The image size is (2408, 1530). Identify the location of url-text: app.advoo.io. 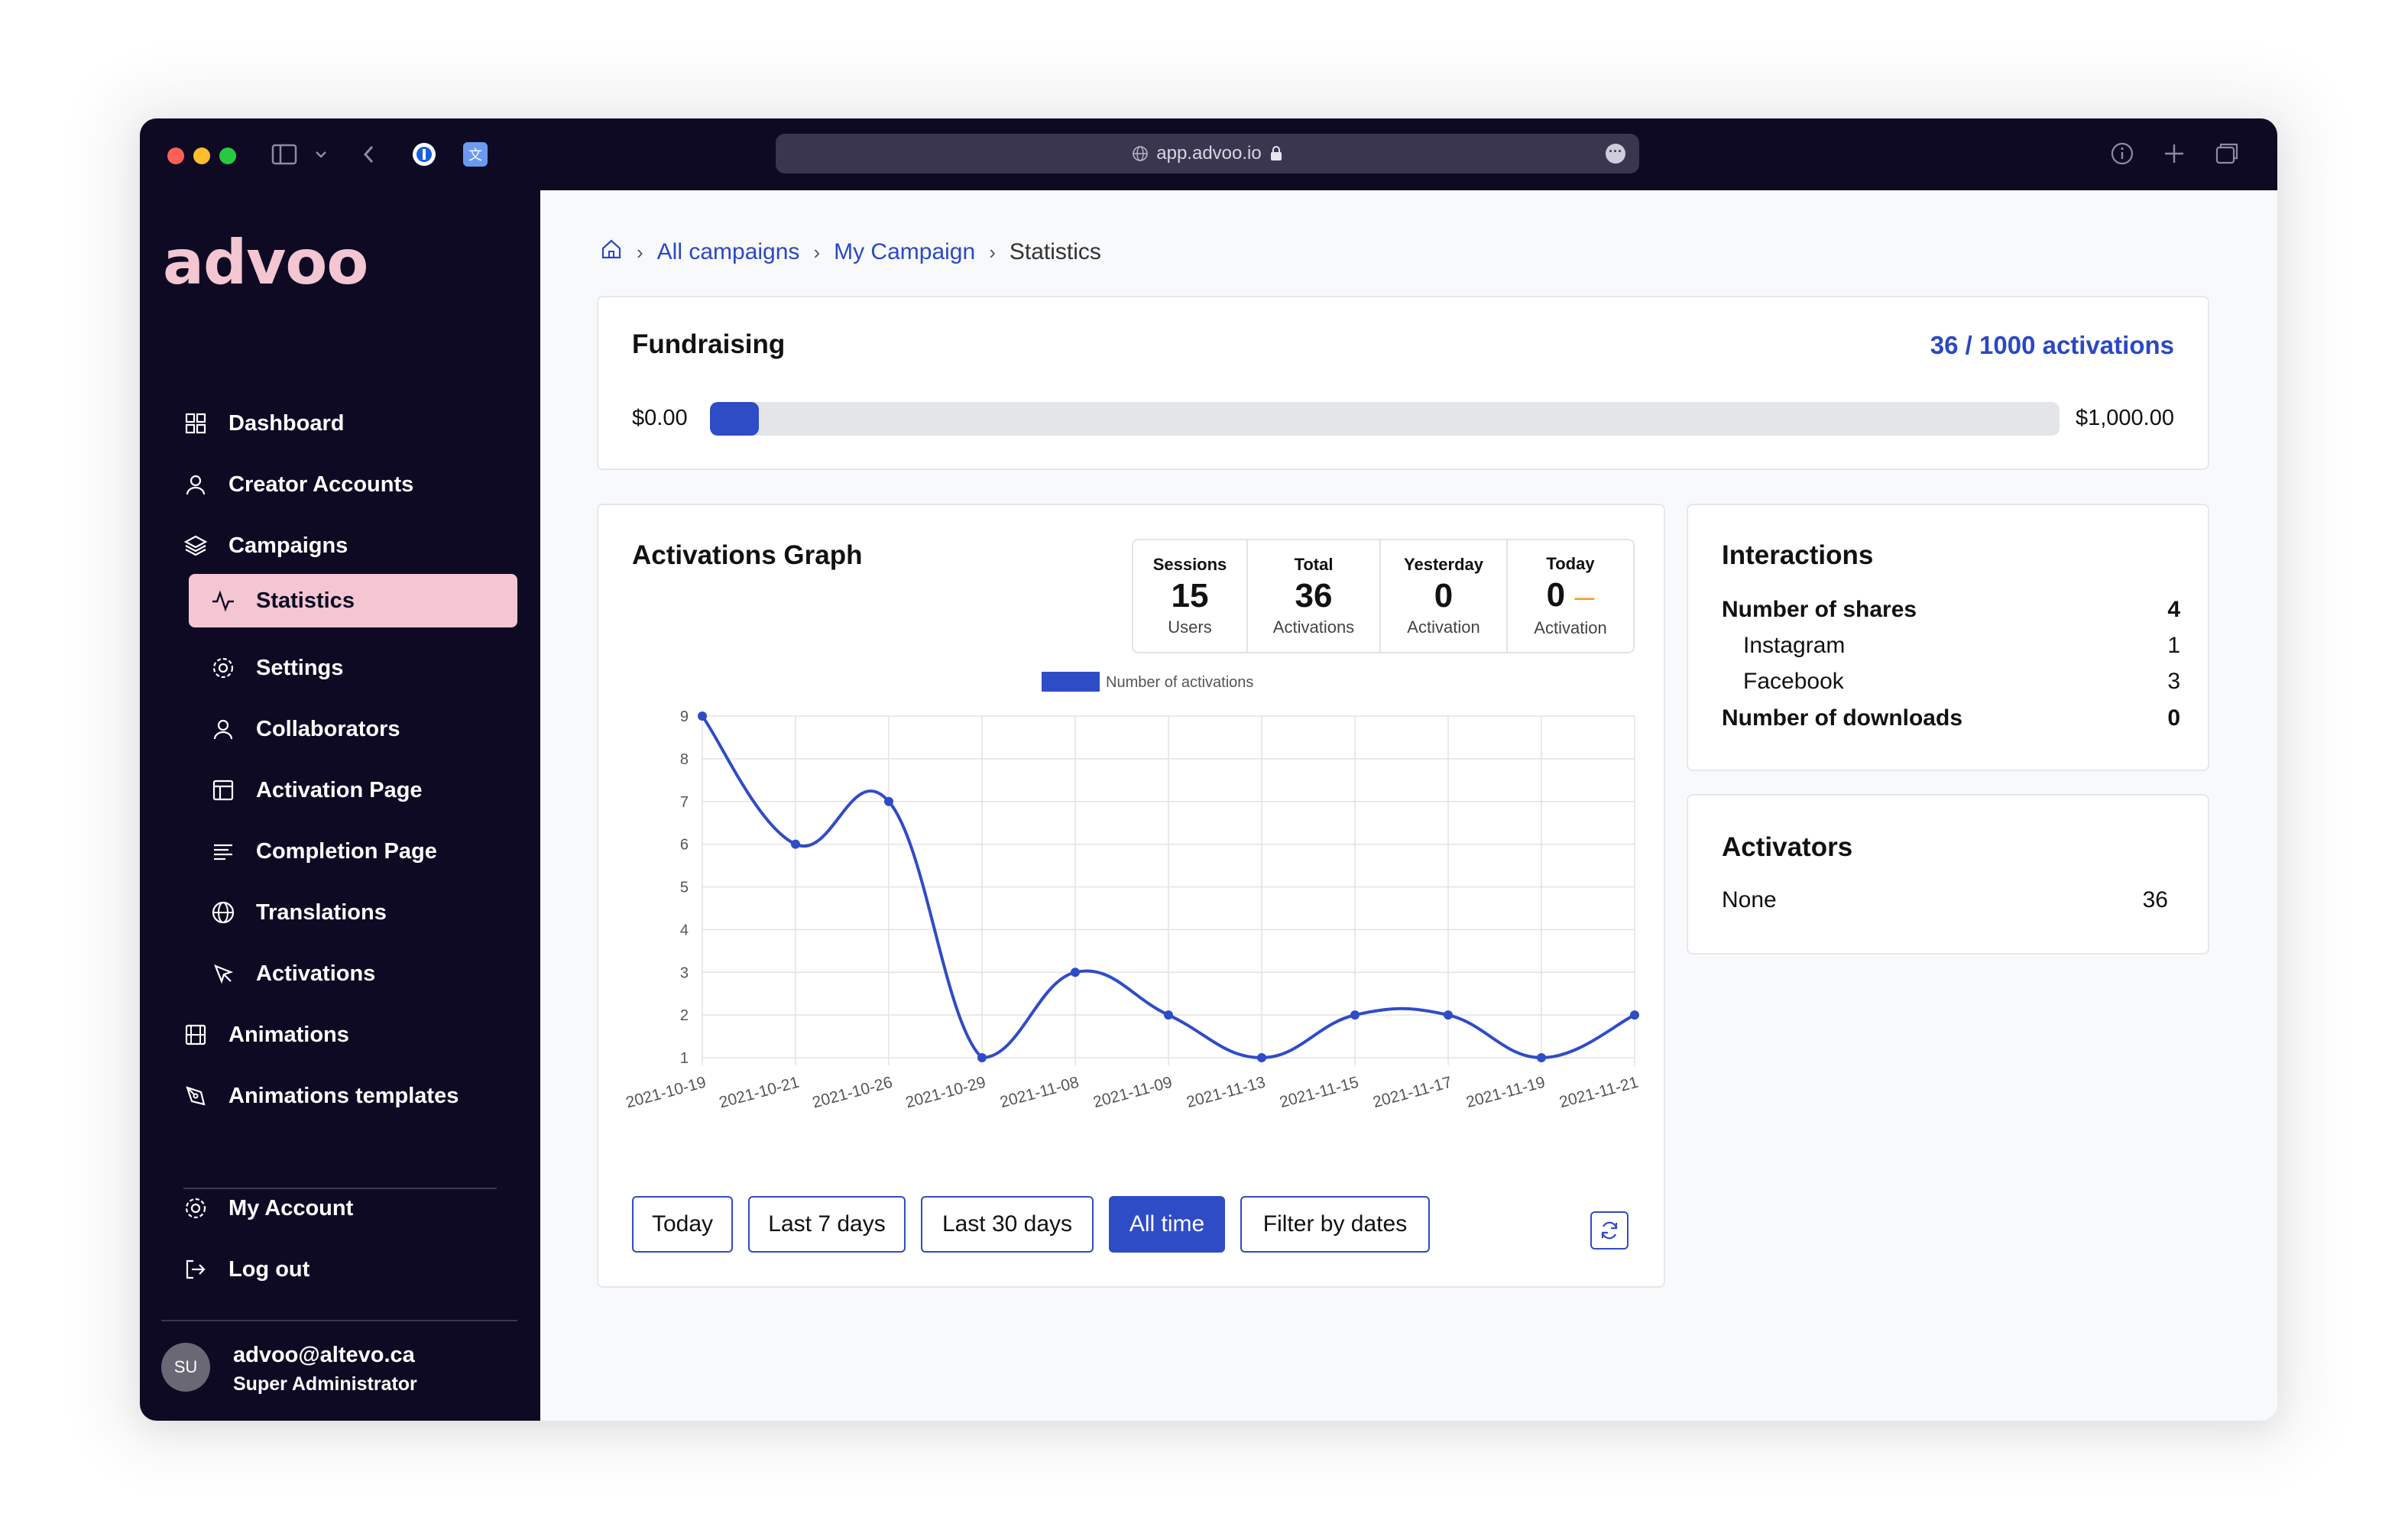
(1209, 153).